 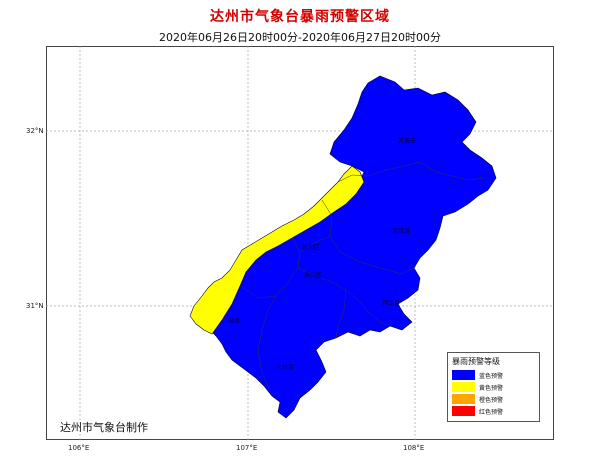 What do you see at coordinates (463, 387) in the screenshot?
I see `legend-swatch-yellow` at bounding box center [463, 387].